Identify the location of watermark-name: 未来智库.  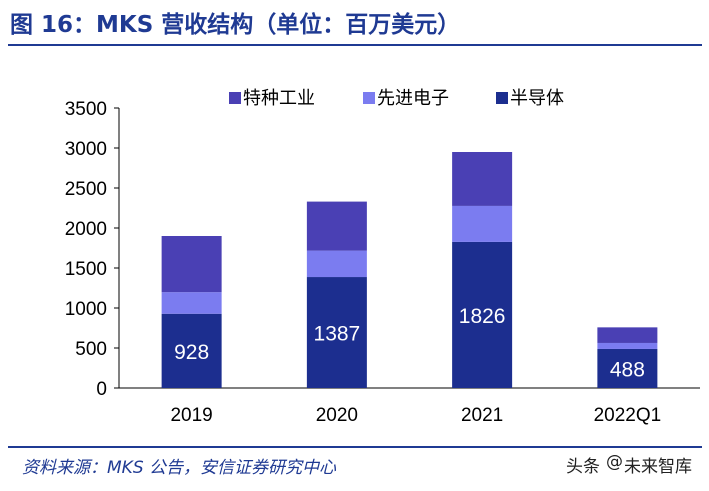
(658, 467).